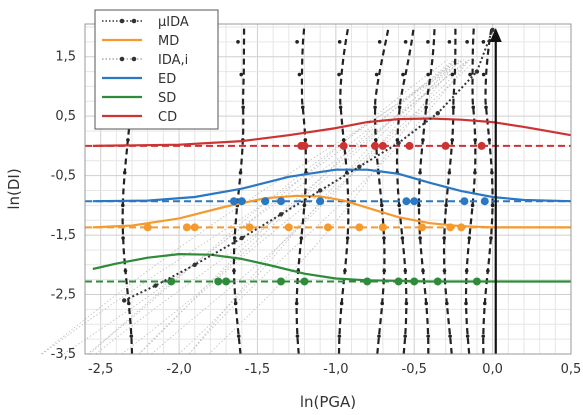 The height and width of the screenshot is (415, 583). I want to click on y-tick-label: 0,5, so click(65, 116).